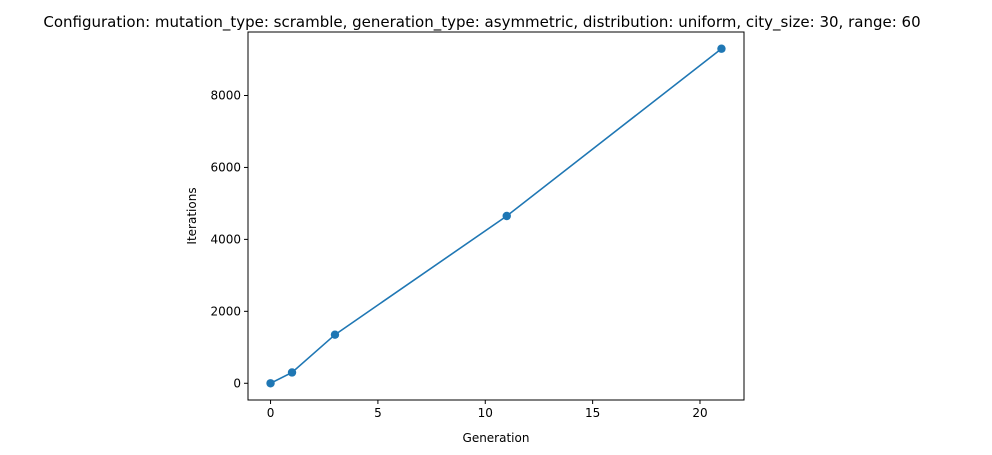 The image size is (992, 455). I want to click on y-tick-label: 2000, so click(225, 311).